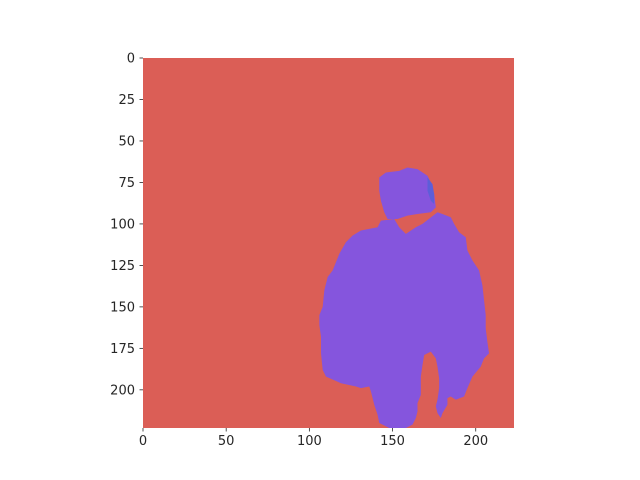 The image size is (640, 480). What do you see at coordinates (226, 441) in the screenshot?
I see `x-tick-label: 50` at bounding box center [226, 441].